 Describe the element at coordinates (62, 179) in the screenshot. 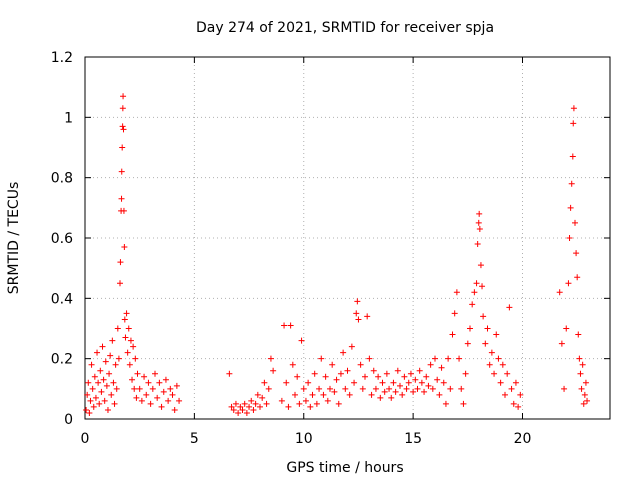

I see `y-tick-label: 0.8` at that location.